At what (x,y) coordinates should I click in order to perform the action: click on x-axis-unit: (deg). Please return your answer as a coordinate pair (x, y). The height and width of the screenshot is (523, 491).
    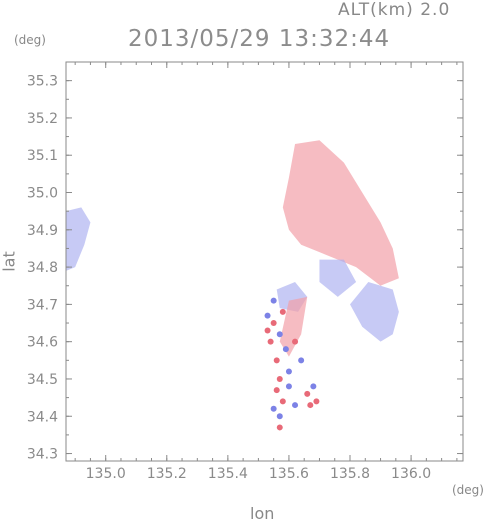
    Looking at the image, I should click on (468, 490).